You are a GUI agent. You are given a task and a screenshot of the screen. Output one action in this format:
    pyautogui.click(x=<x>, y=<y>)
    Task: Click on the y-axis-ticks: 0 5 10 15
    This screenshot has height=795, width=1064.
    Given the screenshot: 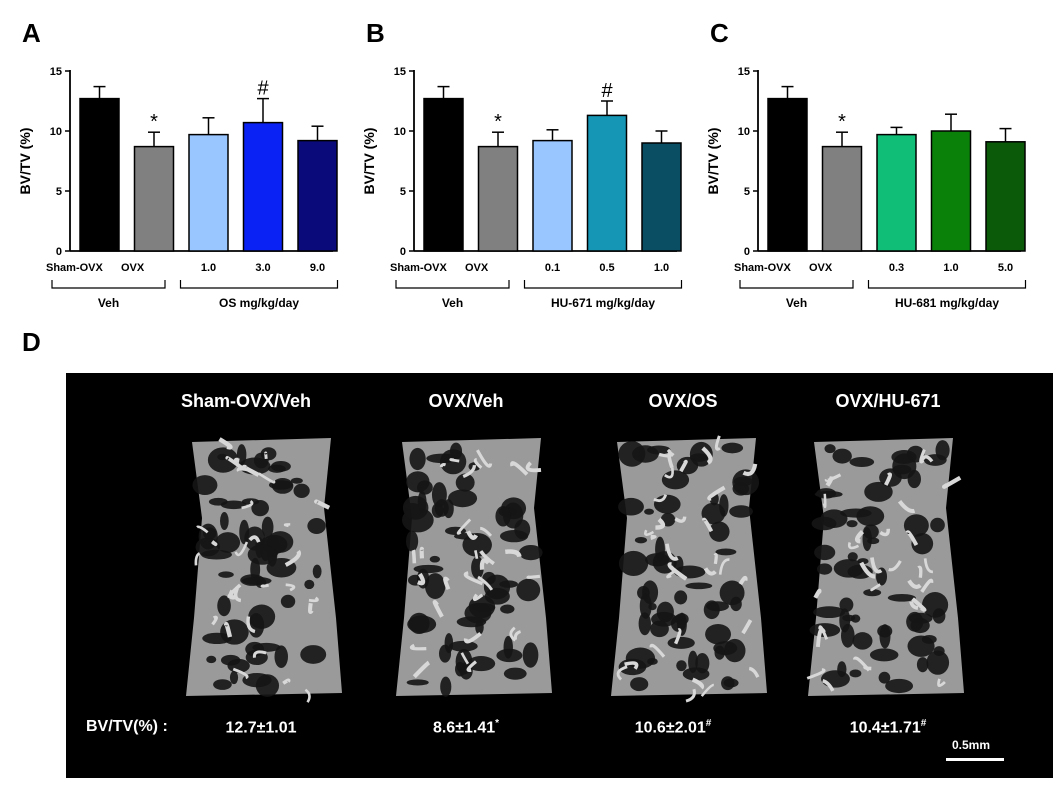 What is the action you would take?
    pyautogui.click(x=404, y=162)
    